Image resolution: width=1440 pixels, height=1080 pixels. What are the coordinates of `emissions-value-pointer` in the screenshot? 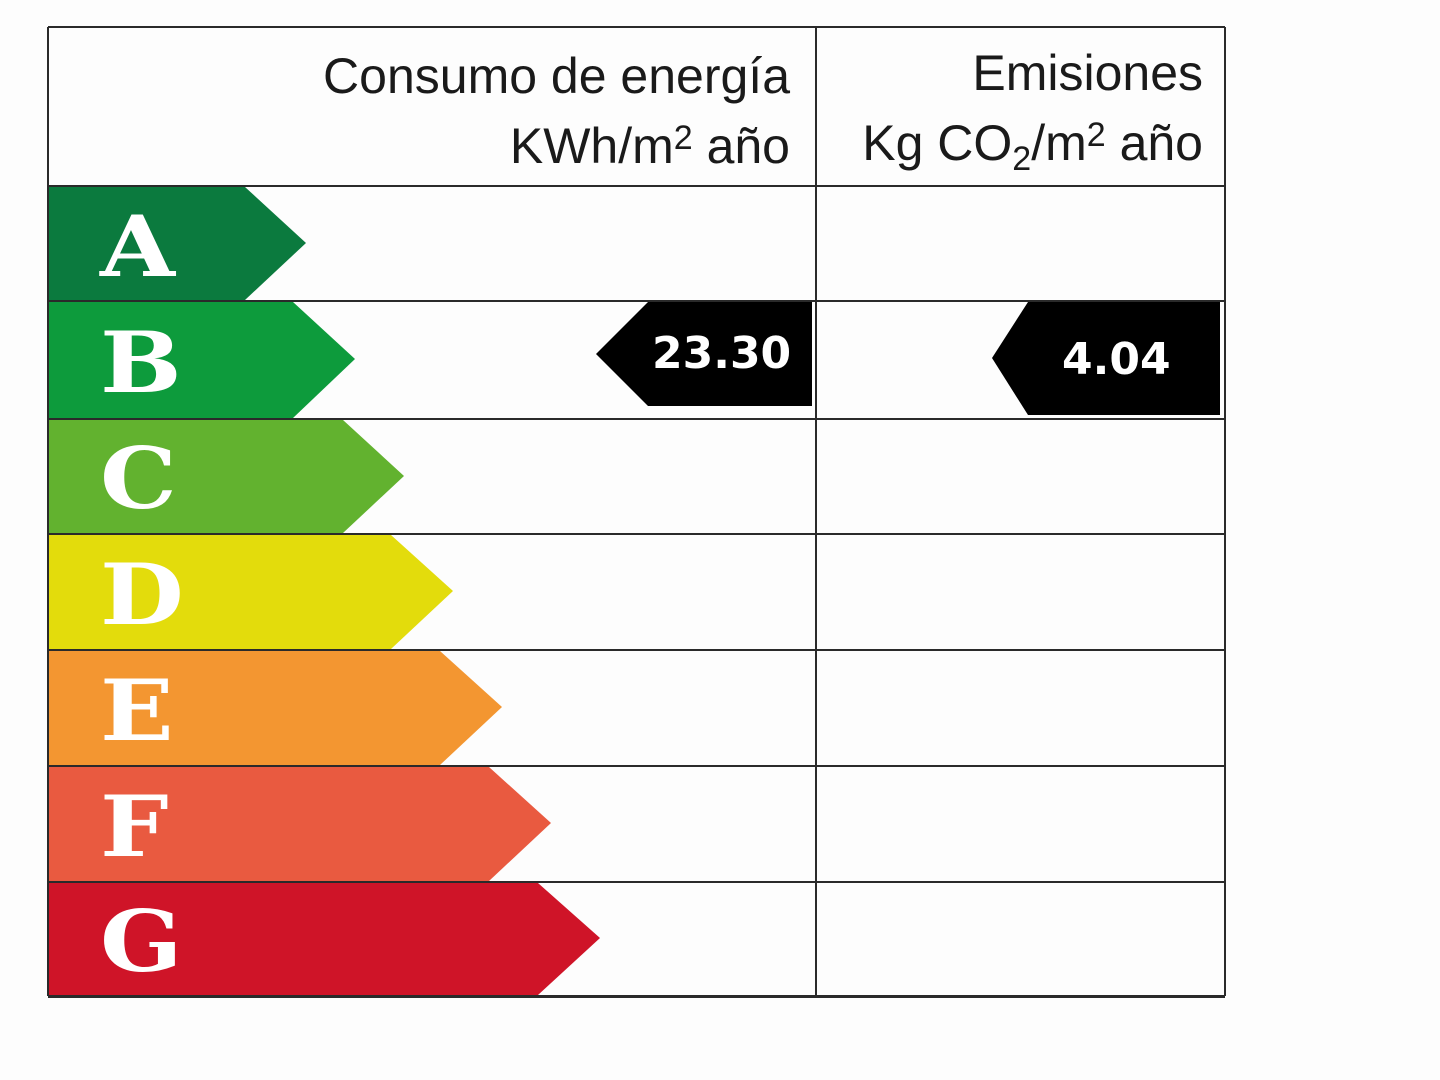 It's located at (1106, 358).